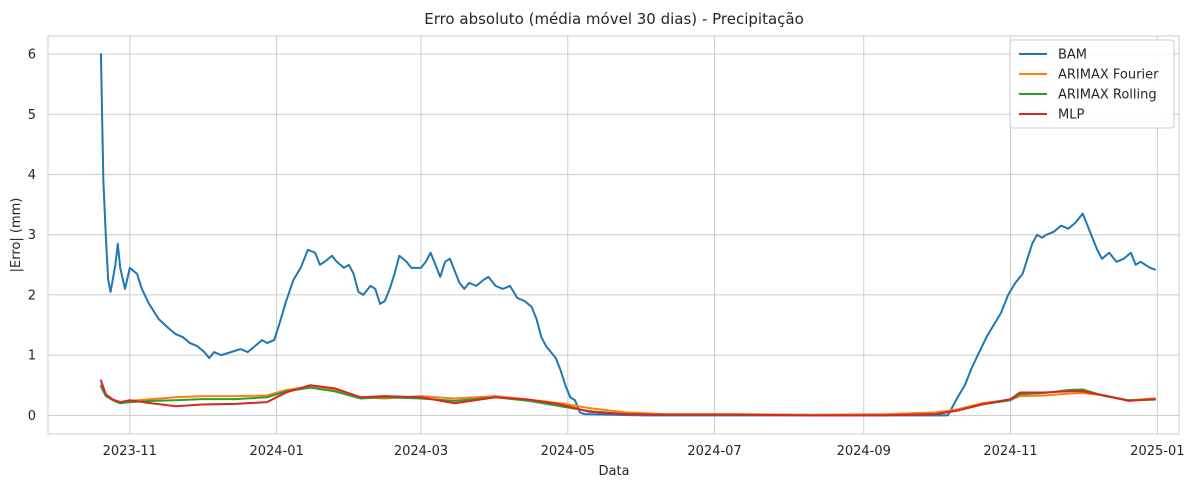 This screenshot has height=490, width=1189. What do you see at coordinates (1010, 451) in the screenshot?
I see `x-tick-label: 2024-11` at bounding box center [1010, 451].